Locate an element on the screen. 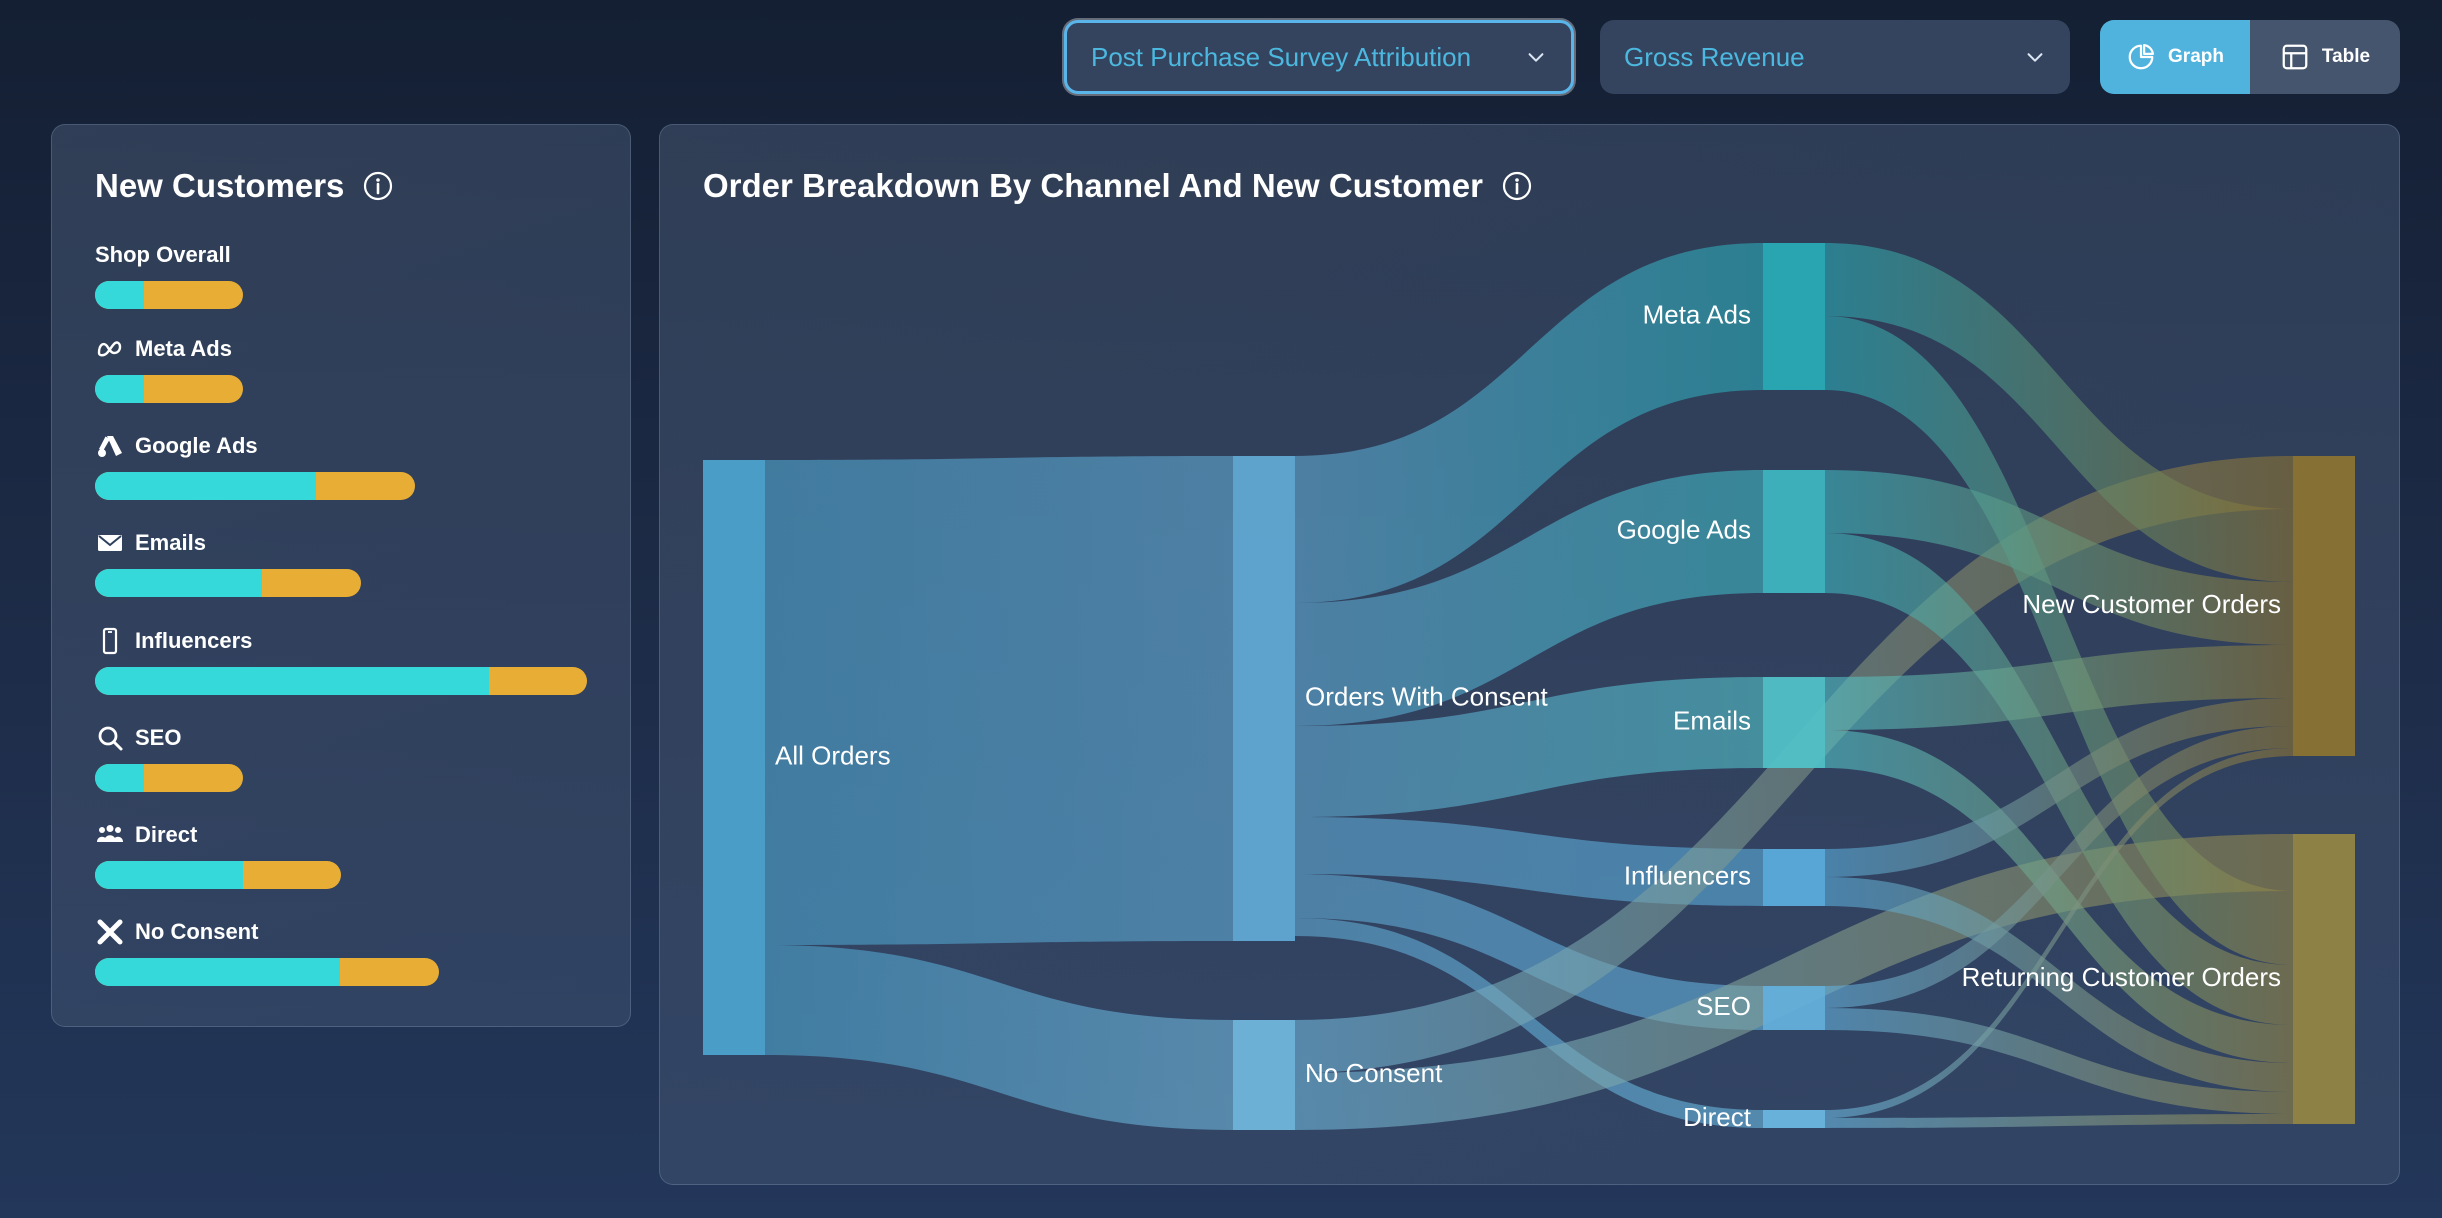  attribution-dropdown-value: Post Purchase Survey Attribution is located at coordinates (1281, 56).